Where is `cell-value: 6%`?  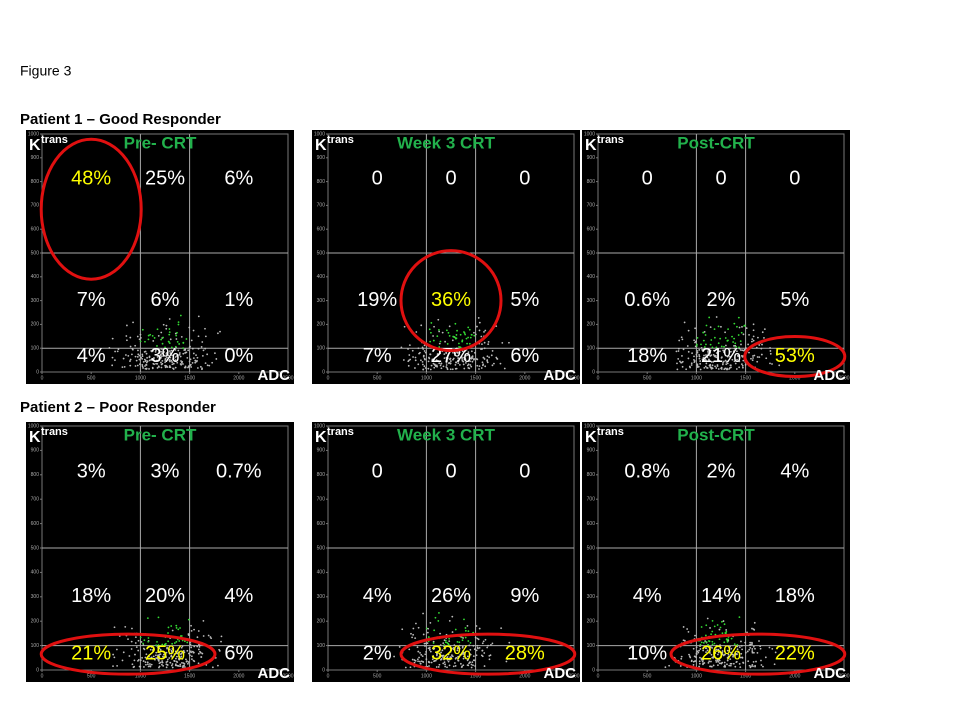
cell-value: 6% is located at coordinates (238, 653).